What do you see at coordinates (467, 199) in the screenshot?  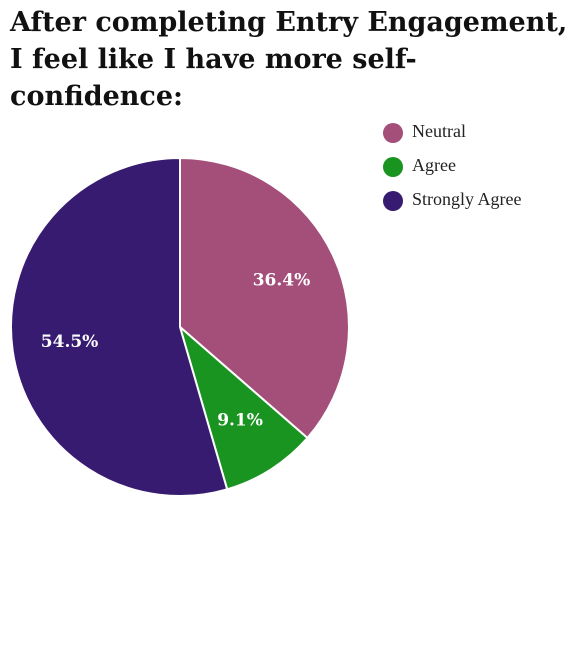 I see `legend-label-strongly-agree: Strongly Agree` at bounding box center [467, 199].